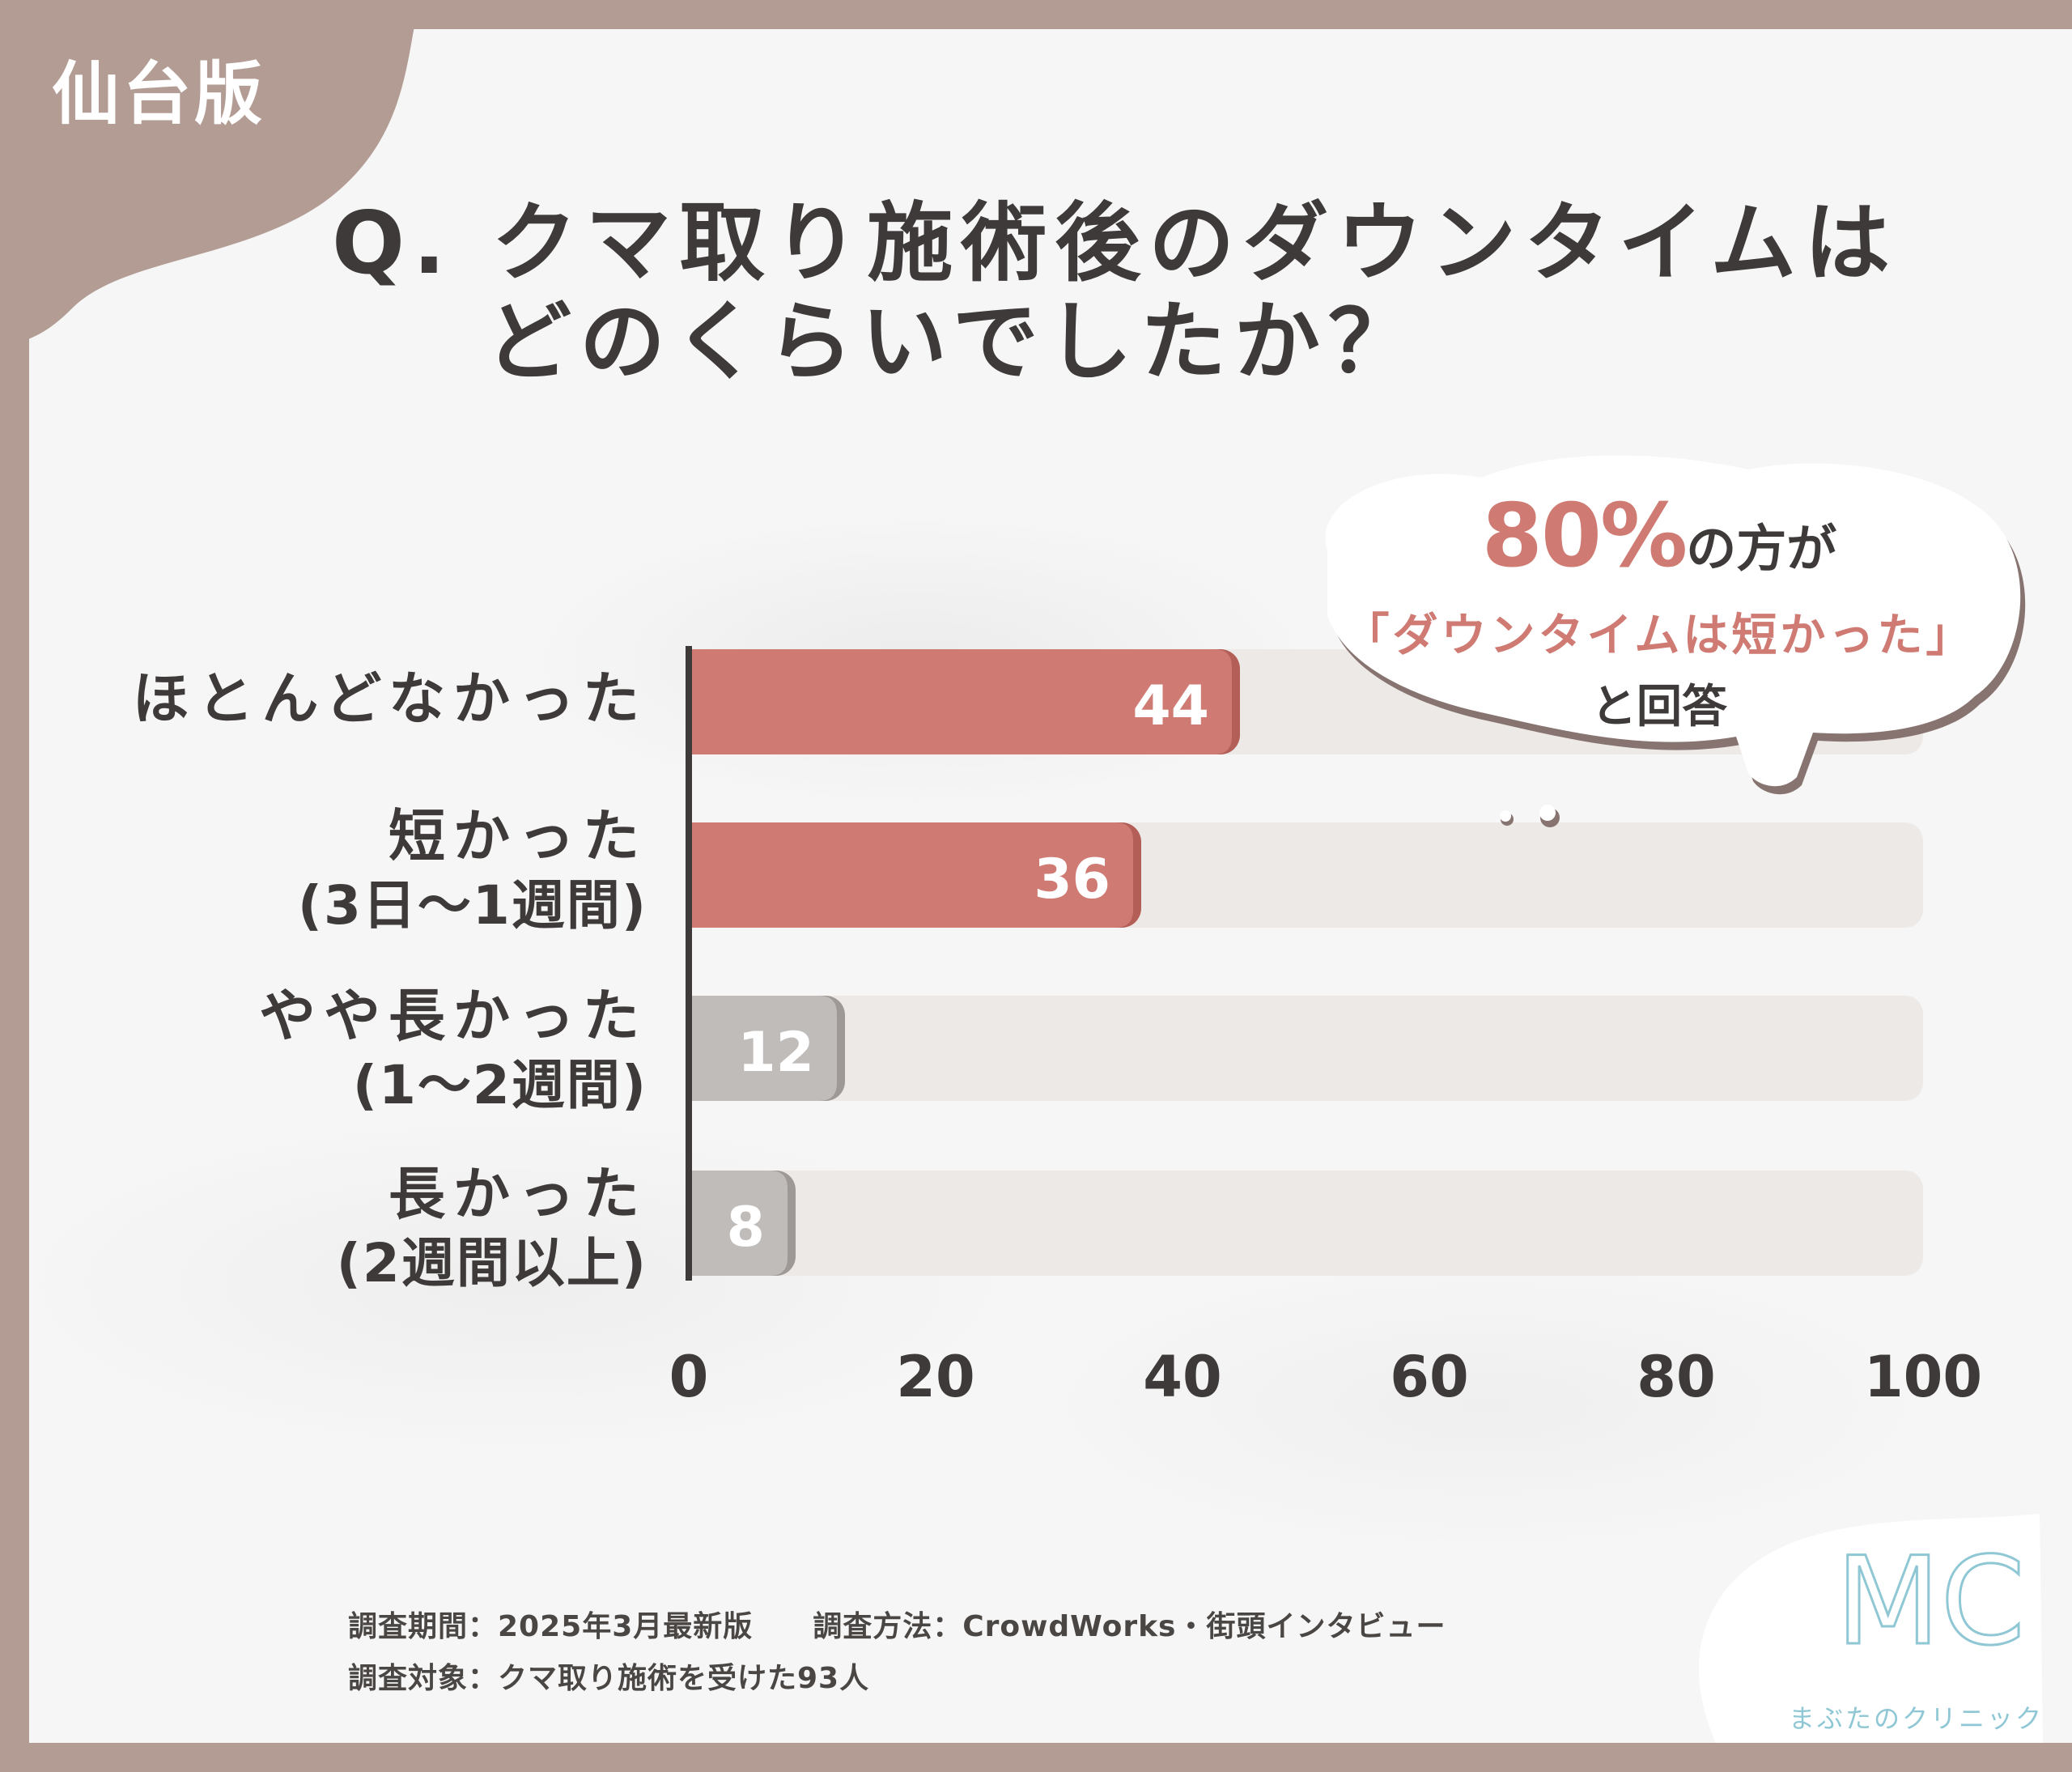 Image resolution: width=2072 pixels, height=1772 pixels. I want to click on category-label-2: やや長かった (1〜2週間), so click(453, 1050).